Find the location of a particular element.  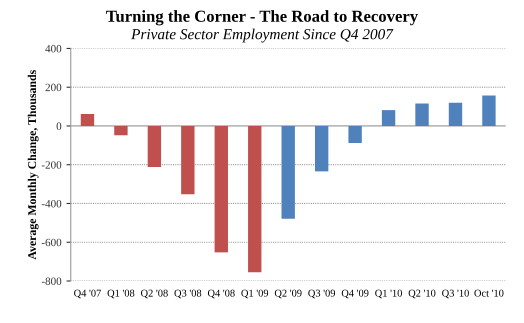

y-tick-label: -600 is located at coordinates (52, 242).